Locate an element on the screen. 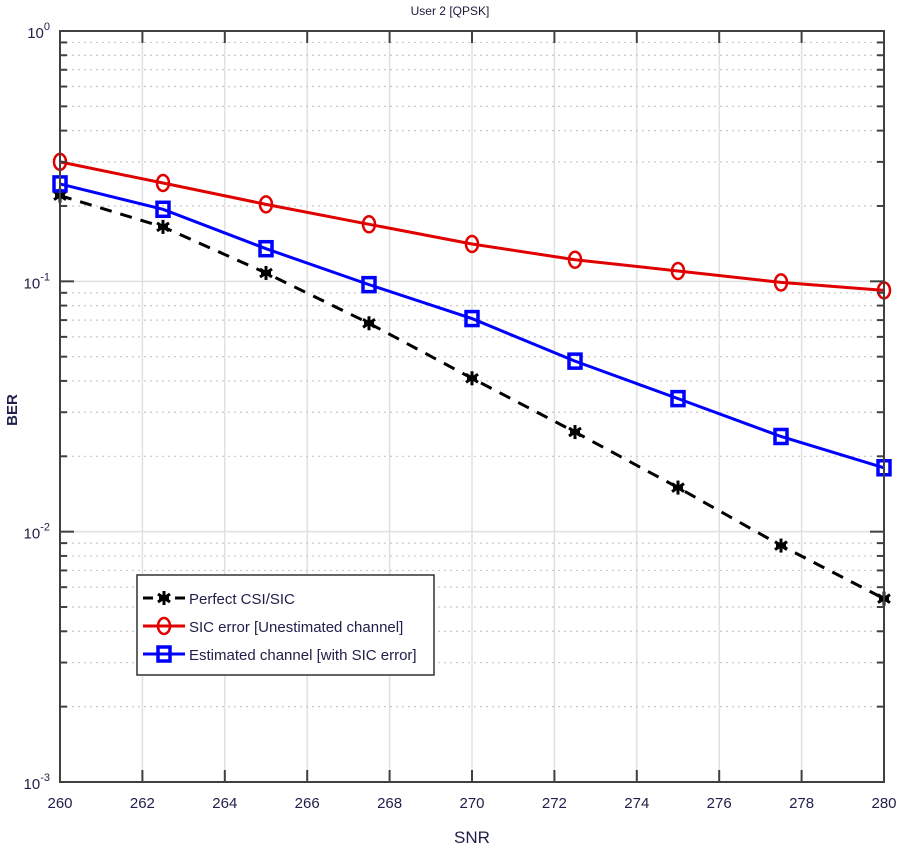 This screenshot has width=901, height=857. legend-item: Estimated channel [with SIC error] is located at coordinates (280, 654).